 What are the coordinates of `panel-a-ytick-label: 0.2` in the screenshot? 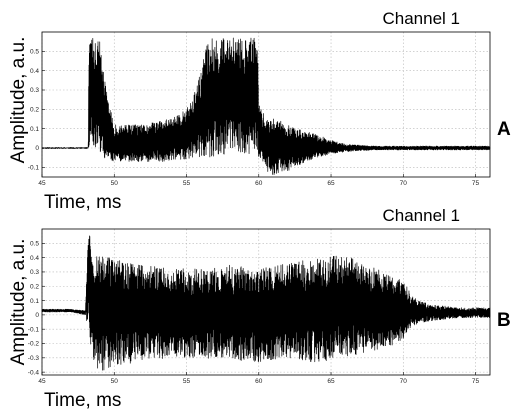 It's located at (34, 110).